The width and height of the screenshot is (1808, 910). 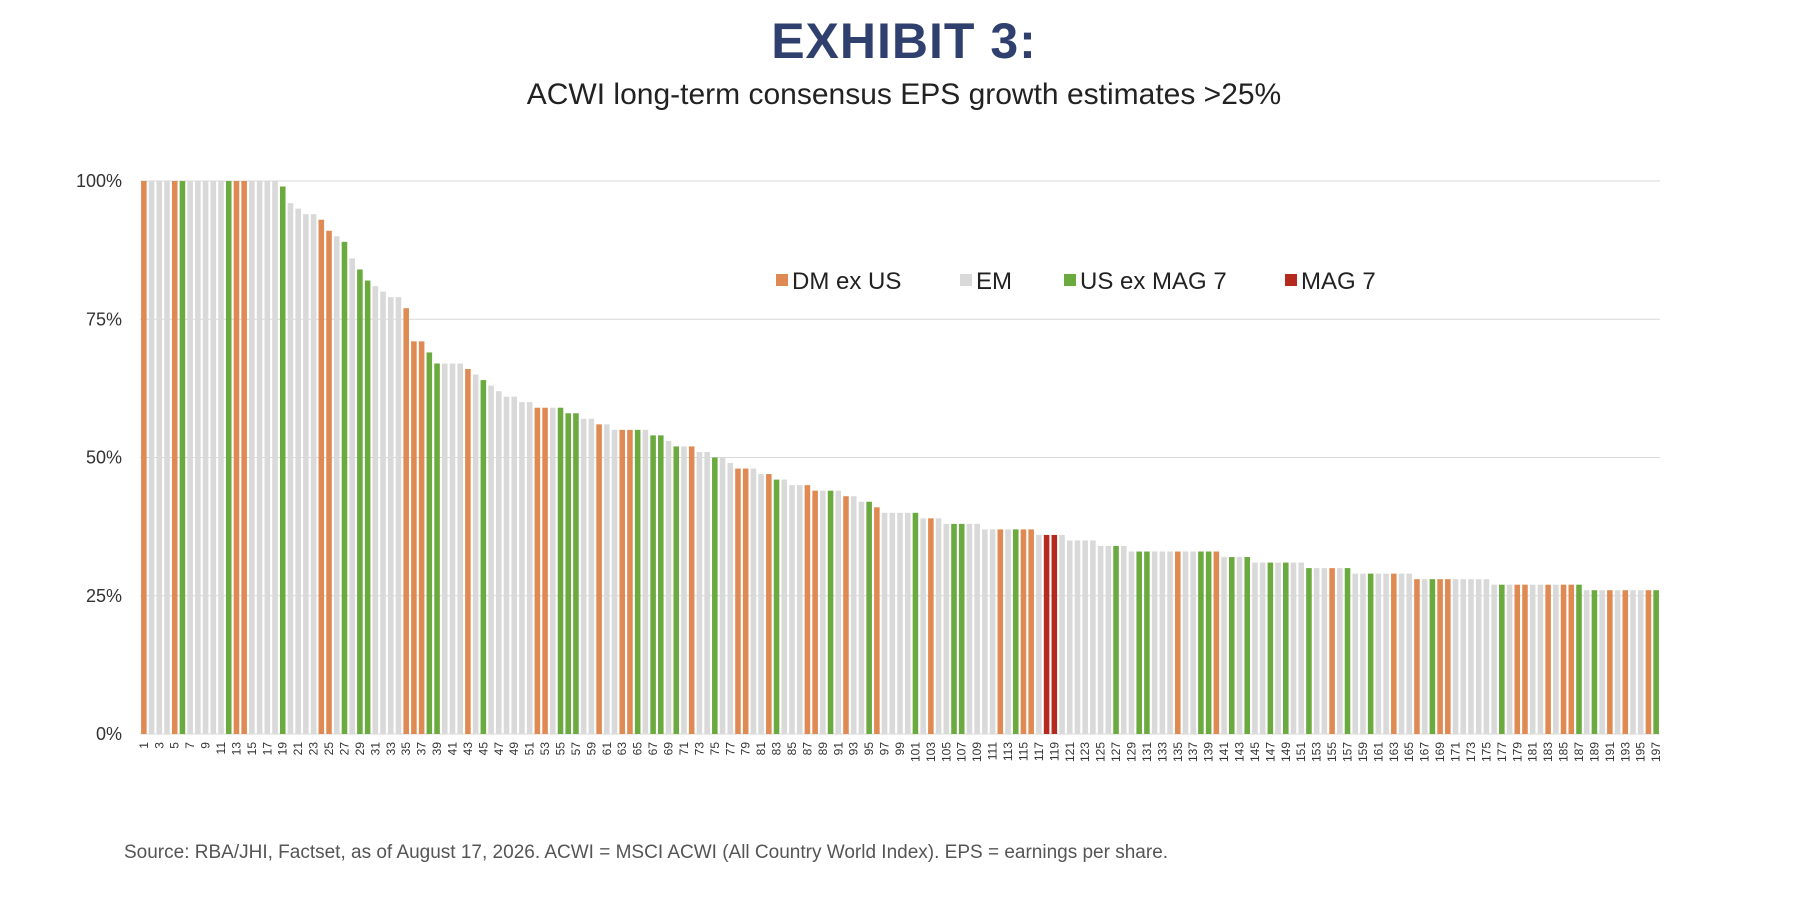 What do you see at coordinates (1610, 752) in the screenshot?
I see `x-tick-label: 191` at bounding box center [1610, 752].